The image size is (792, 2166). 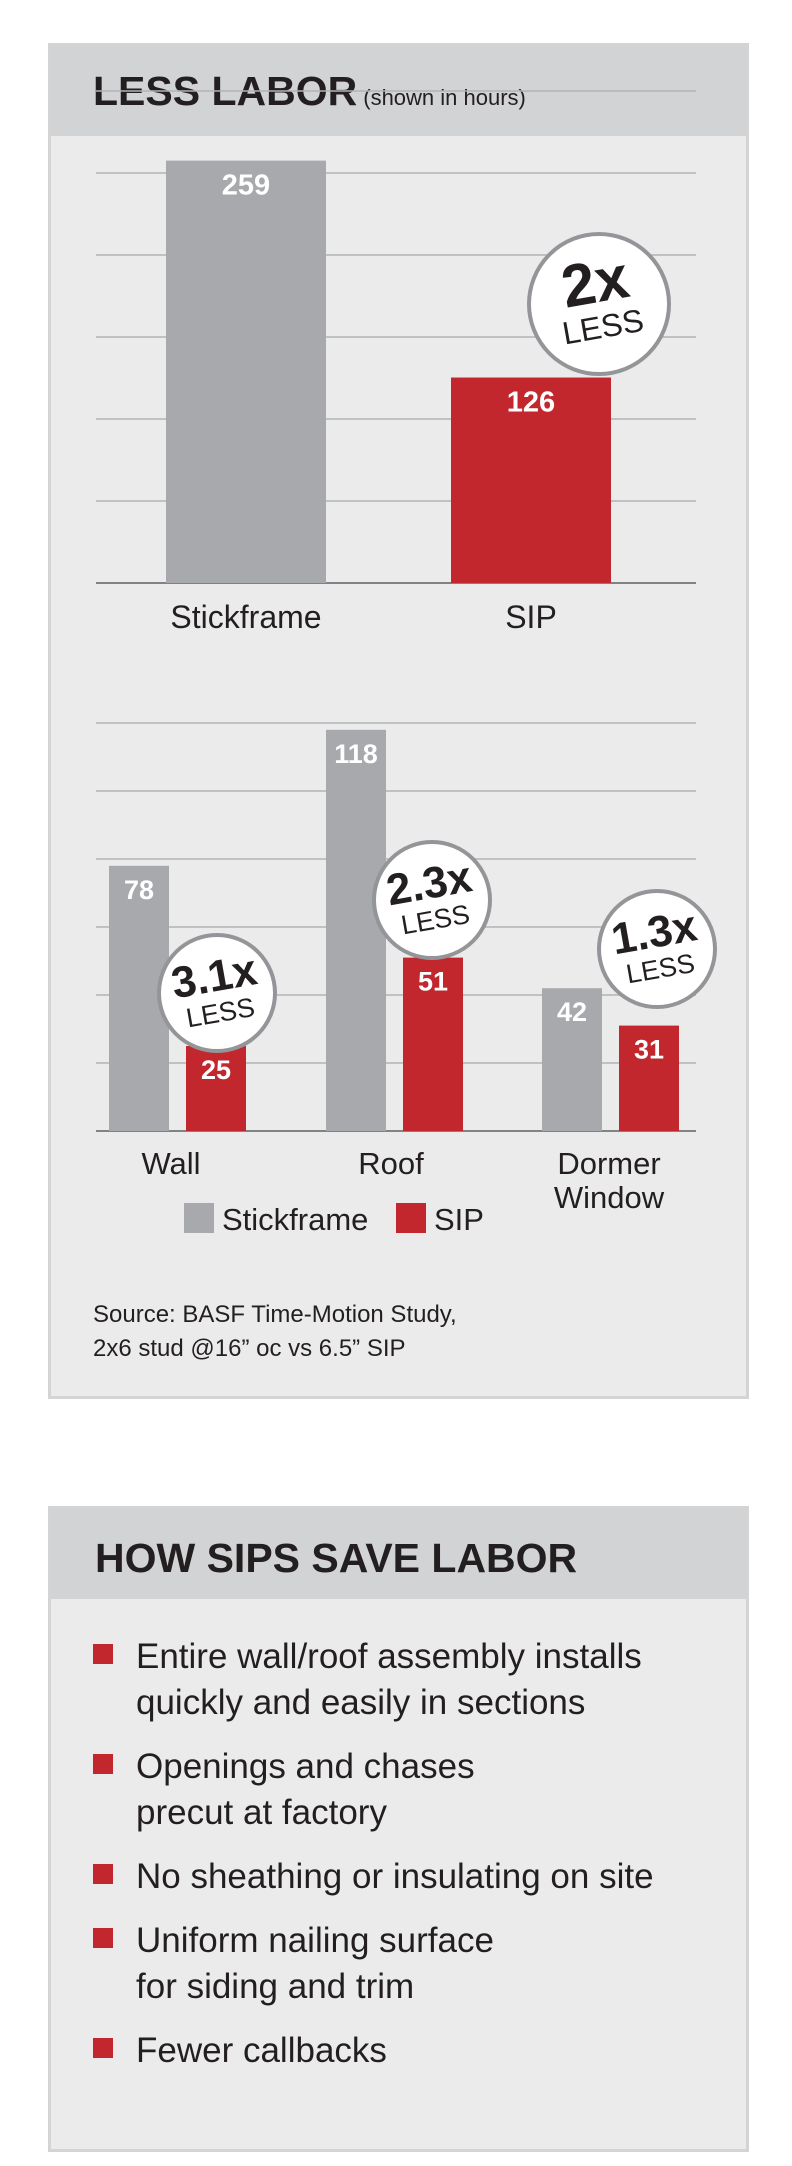 I want to click on benefit-item: Openings and chases precut at factory, so click(x=373, y=1790).